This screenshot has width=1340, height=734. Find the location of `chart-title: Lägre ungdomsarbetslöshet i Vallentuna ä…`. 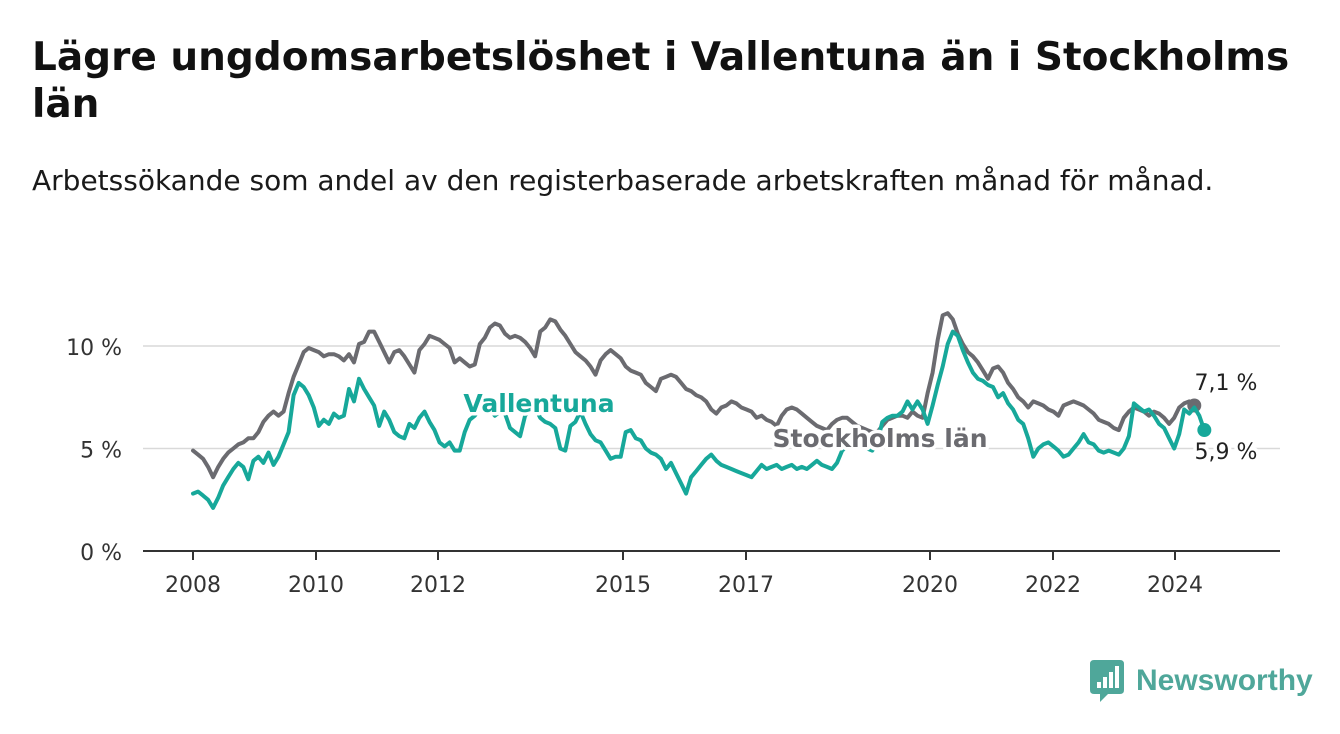

chart-title: Lägre ungdomsarbetslöshet i Vallentuna ä… is located at coordinates (661, 81).